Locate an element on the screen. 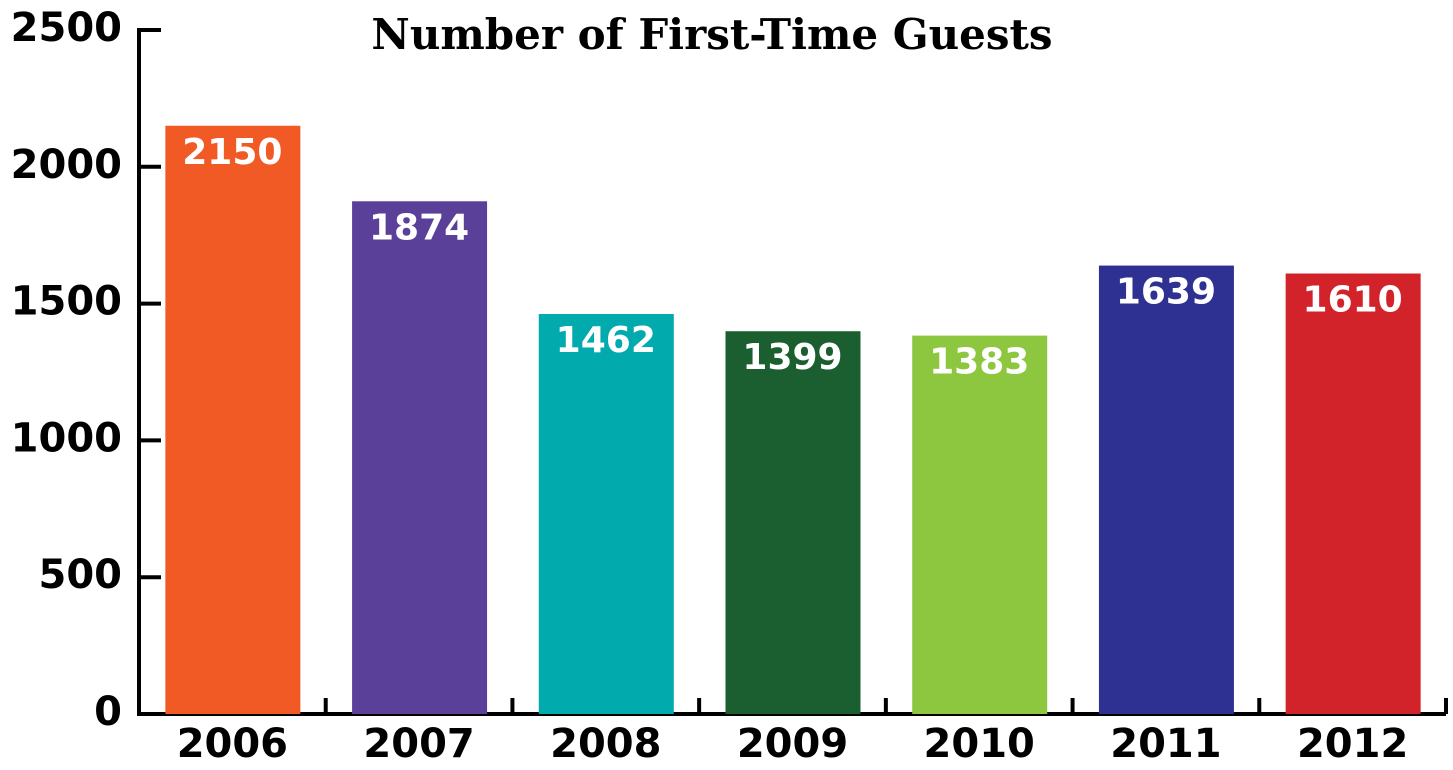 The width and height of the screenshot is (1453, 770). y-tick-label: 1500 is located at coordinates (66, 302).